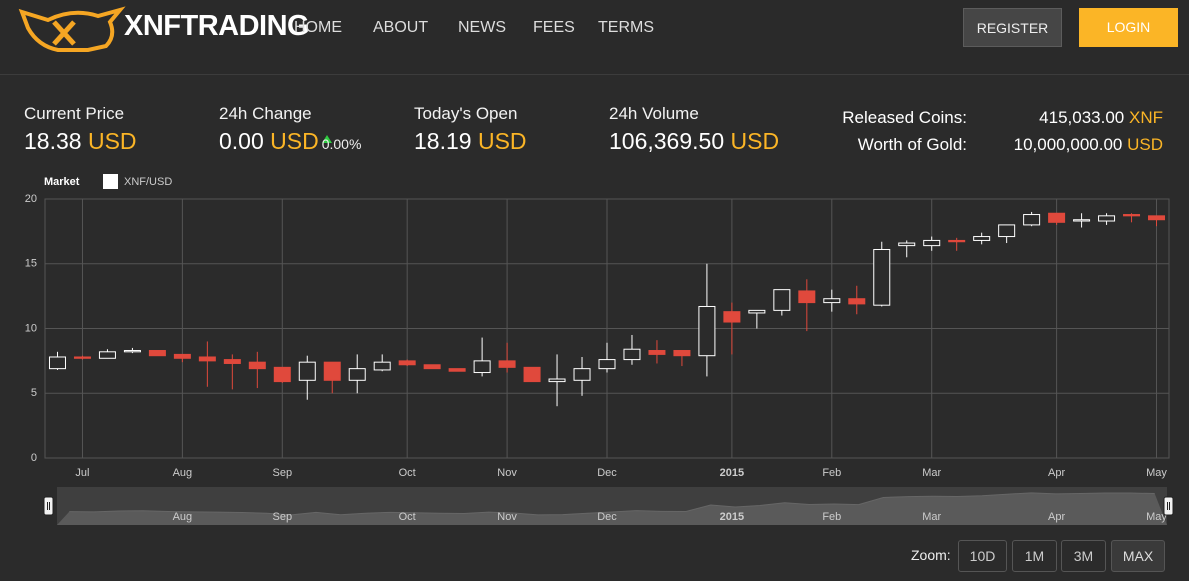 This screenshot has width=1189, height=581. I want to click on y-tick-label: 15, so click(31, 264).